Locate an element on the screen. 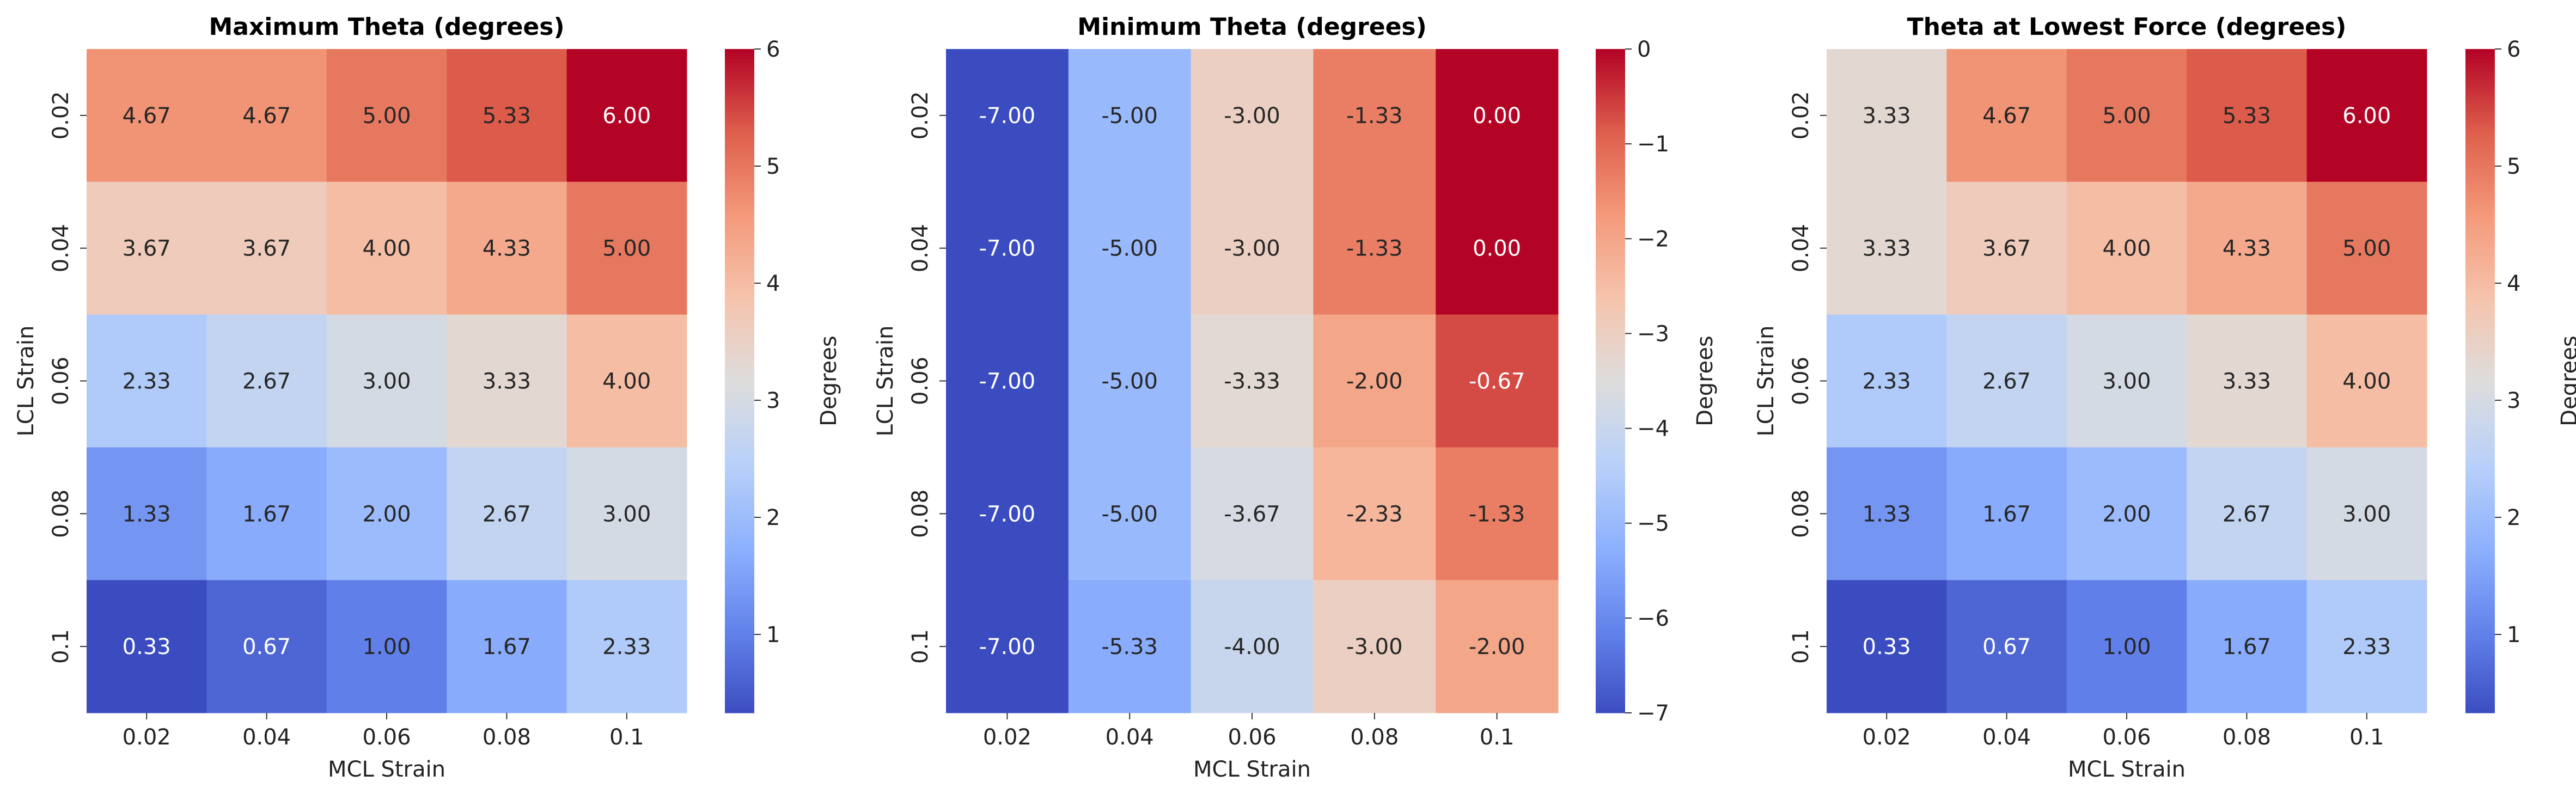  cell-value-label: -5.00 is located at coordinates (1129, 514).